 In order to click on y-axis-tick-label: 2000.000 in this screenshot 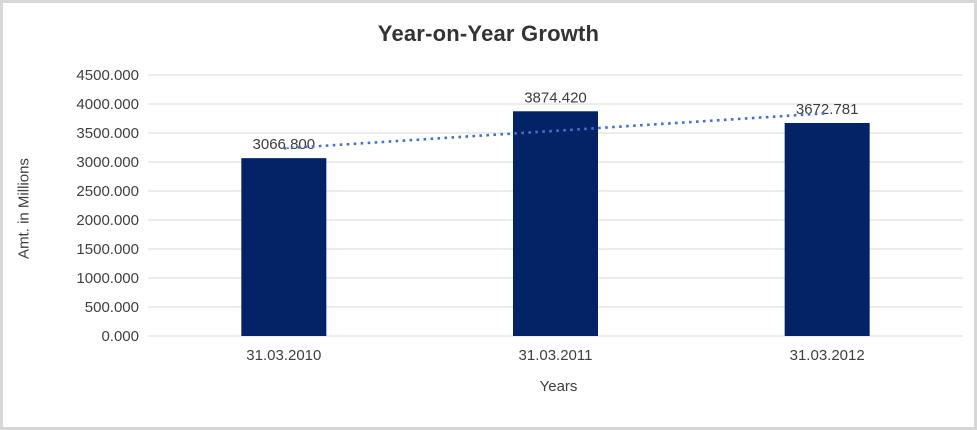, I will do `click(107, 220)`.